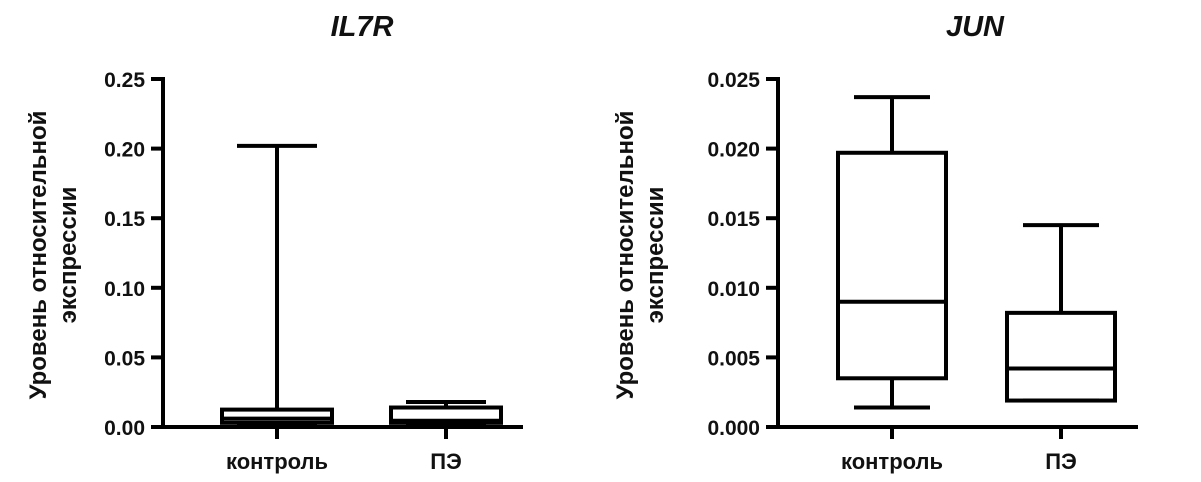 This screenshot has width=1201, height=482. I want to click on y-tick-label: 0.015, so click(733, 219).